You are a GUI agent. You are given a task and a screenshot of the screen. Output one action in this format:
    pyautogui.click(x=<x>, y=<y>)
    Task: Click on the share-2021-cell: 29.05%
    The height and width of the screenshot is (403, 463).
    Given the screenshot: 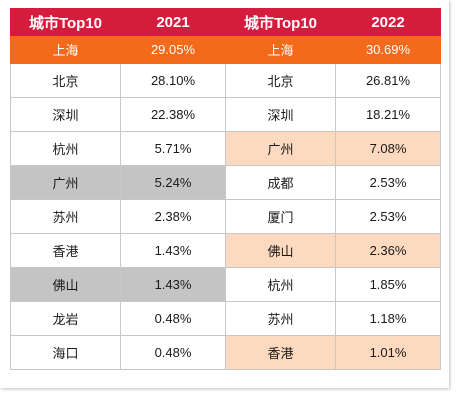 What is the action you would take?
    pyautogui.click(x=173, y=49)
    